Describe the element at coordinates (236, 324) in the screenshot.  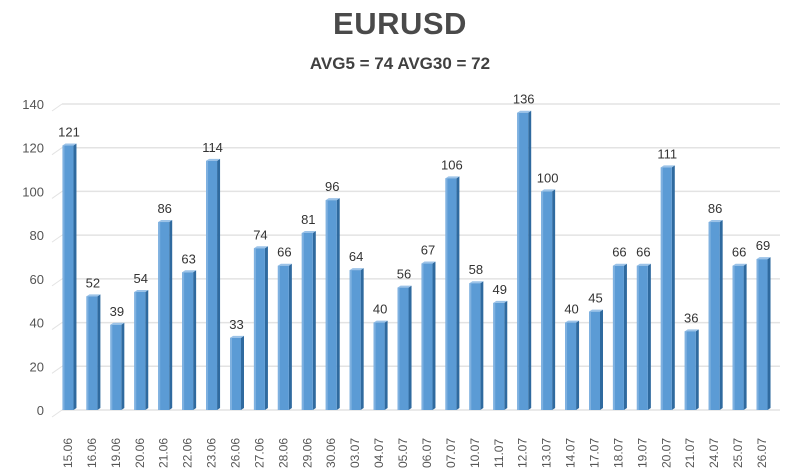
I see `data-label: 33` at that location.